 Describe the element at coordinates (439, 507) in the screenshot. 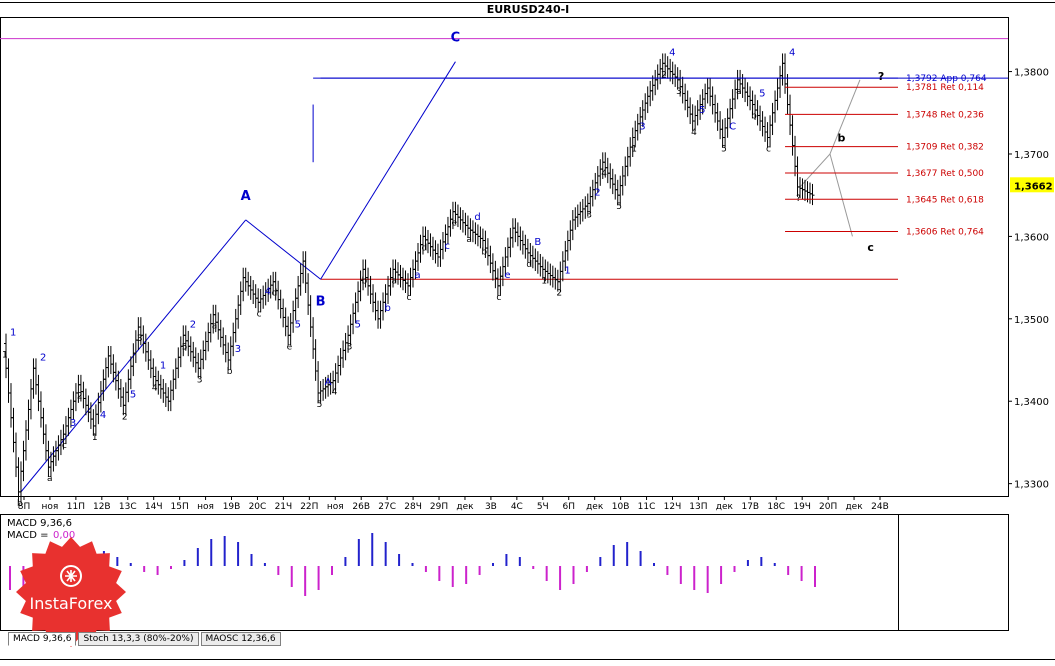

I see `x-tick-label: 29П` at that location.